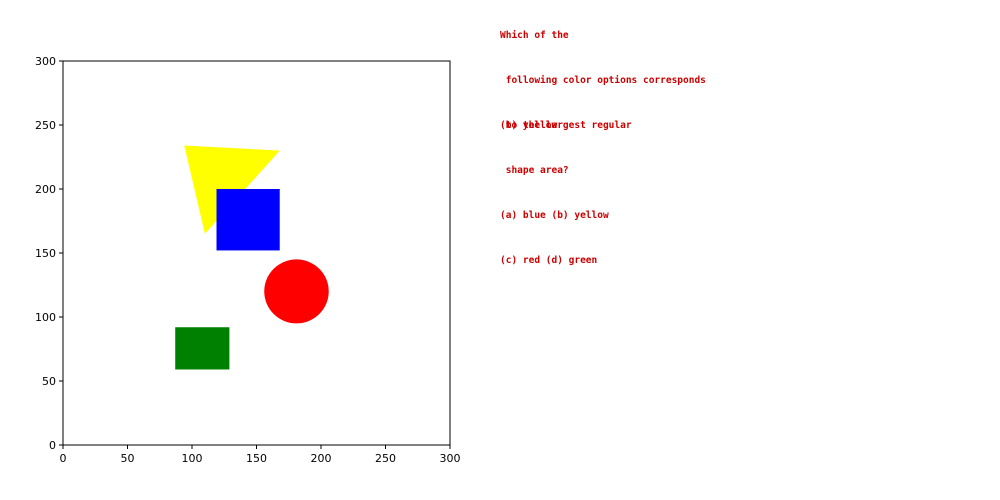 This screenshot has height=500, width=1000. I want to click on x-axis-ticks: 0 50 100 150 200 250 300, so click(260, 455).